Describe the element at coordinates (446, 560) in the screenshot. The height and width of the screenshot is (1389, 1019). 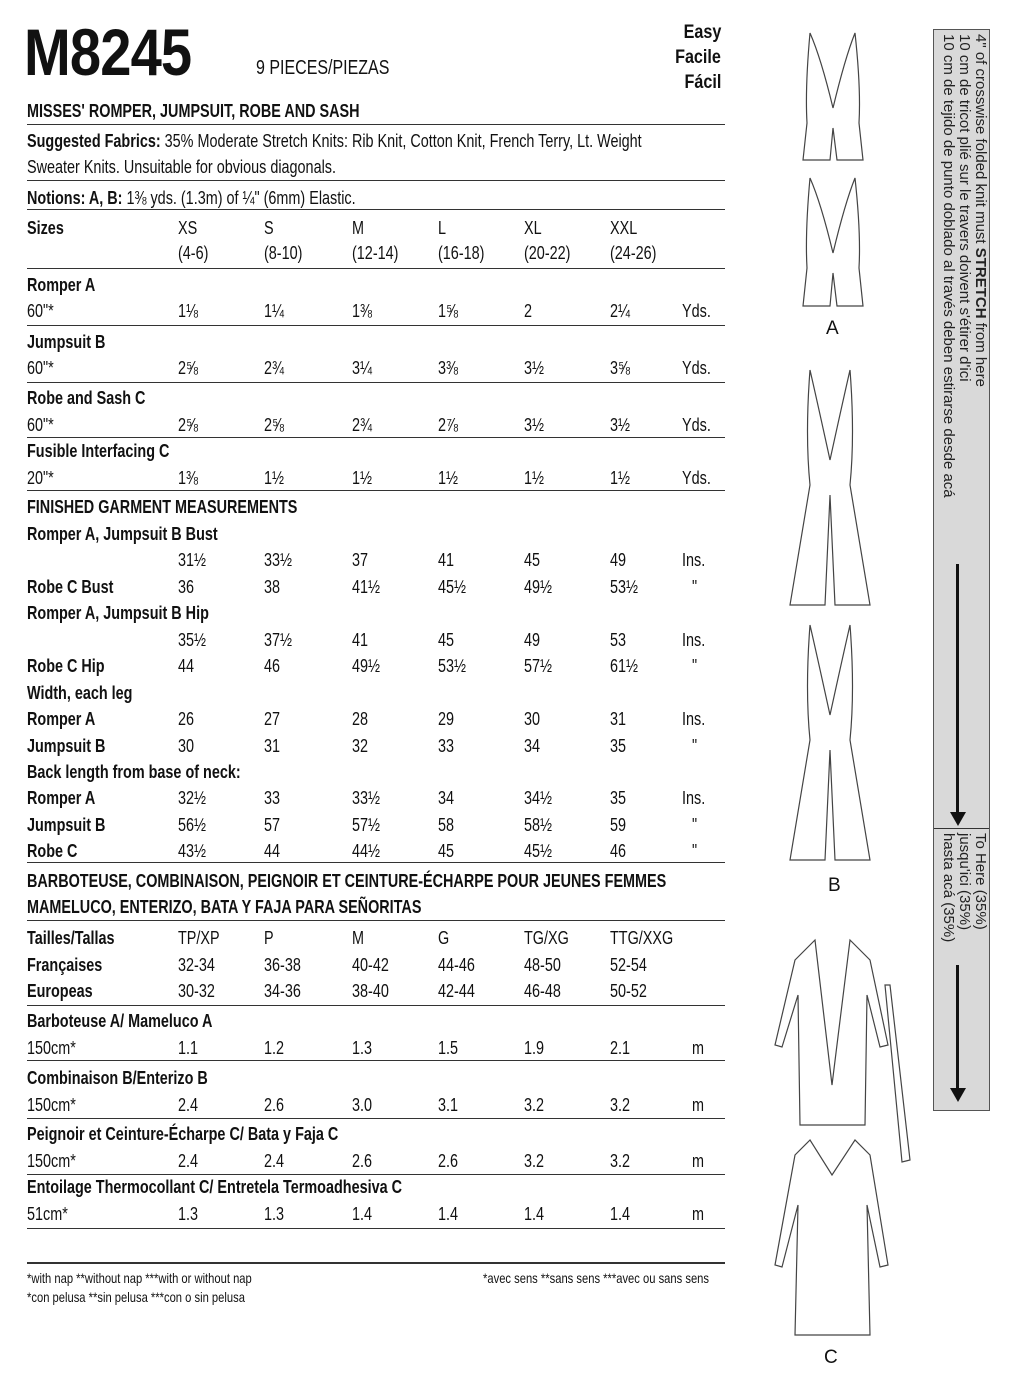
I see `cell-value: 41` at that location.